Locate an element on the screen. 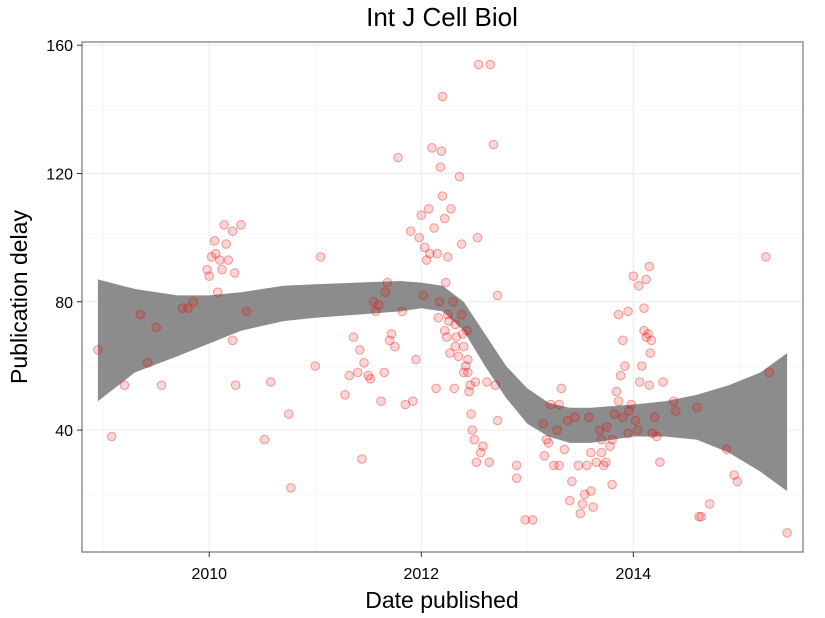 The height and width of the screenshot is (618, 825). x-axis-ticks: 2010 2012 2014 is located at coordinates (421, 567).